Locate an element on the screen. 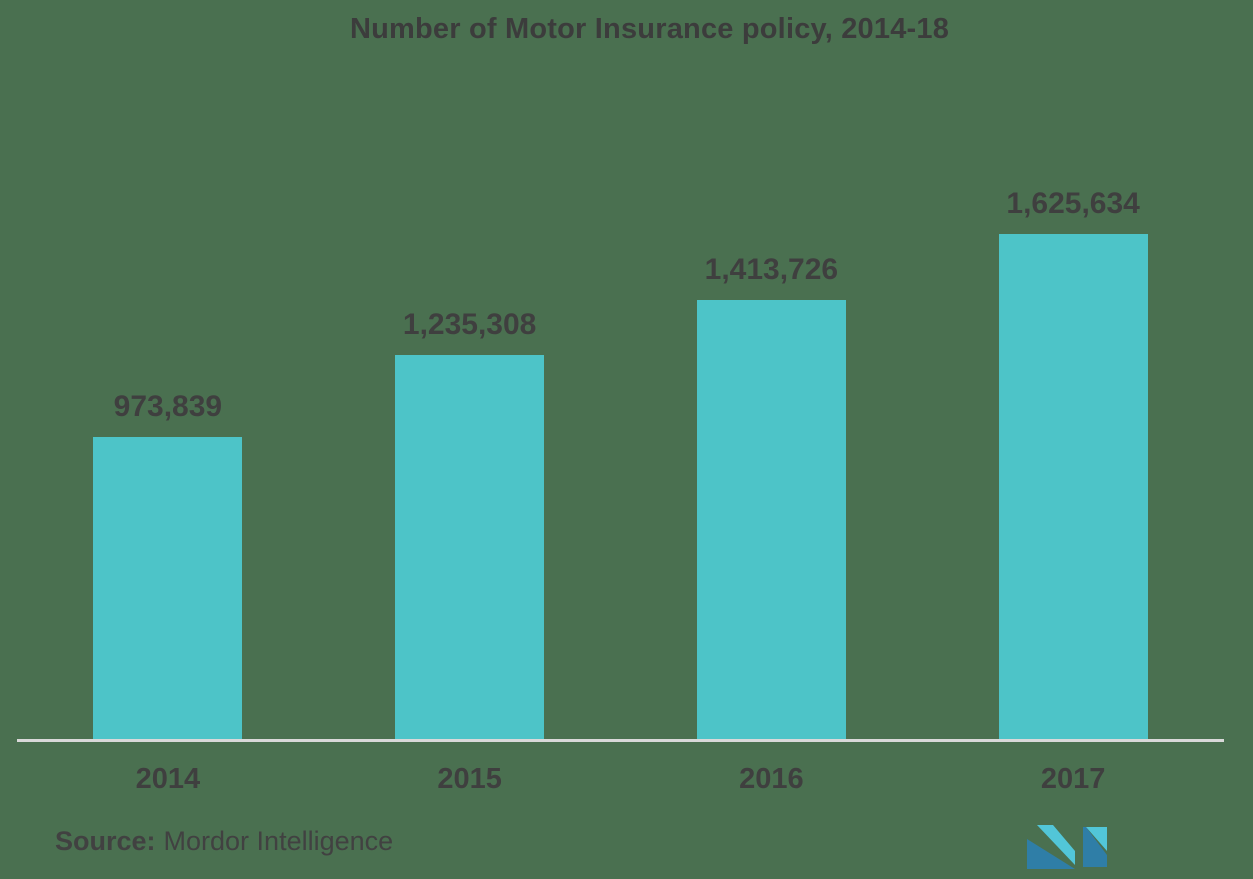 The width and height of the screenshot is (1253, 879). x-axis-labels: 2014 2015 2016 2017 is located at coordinates (620, 779).